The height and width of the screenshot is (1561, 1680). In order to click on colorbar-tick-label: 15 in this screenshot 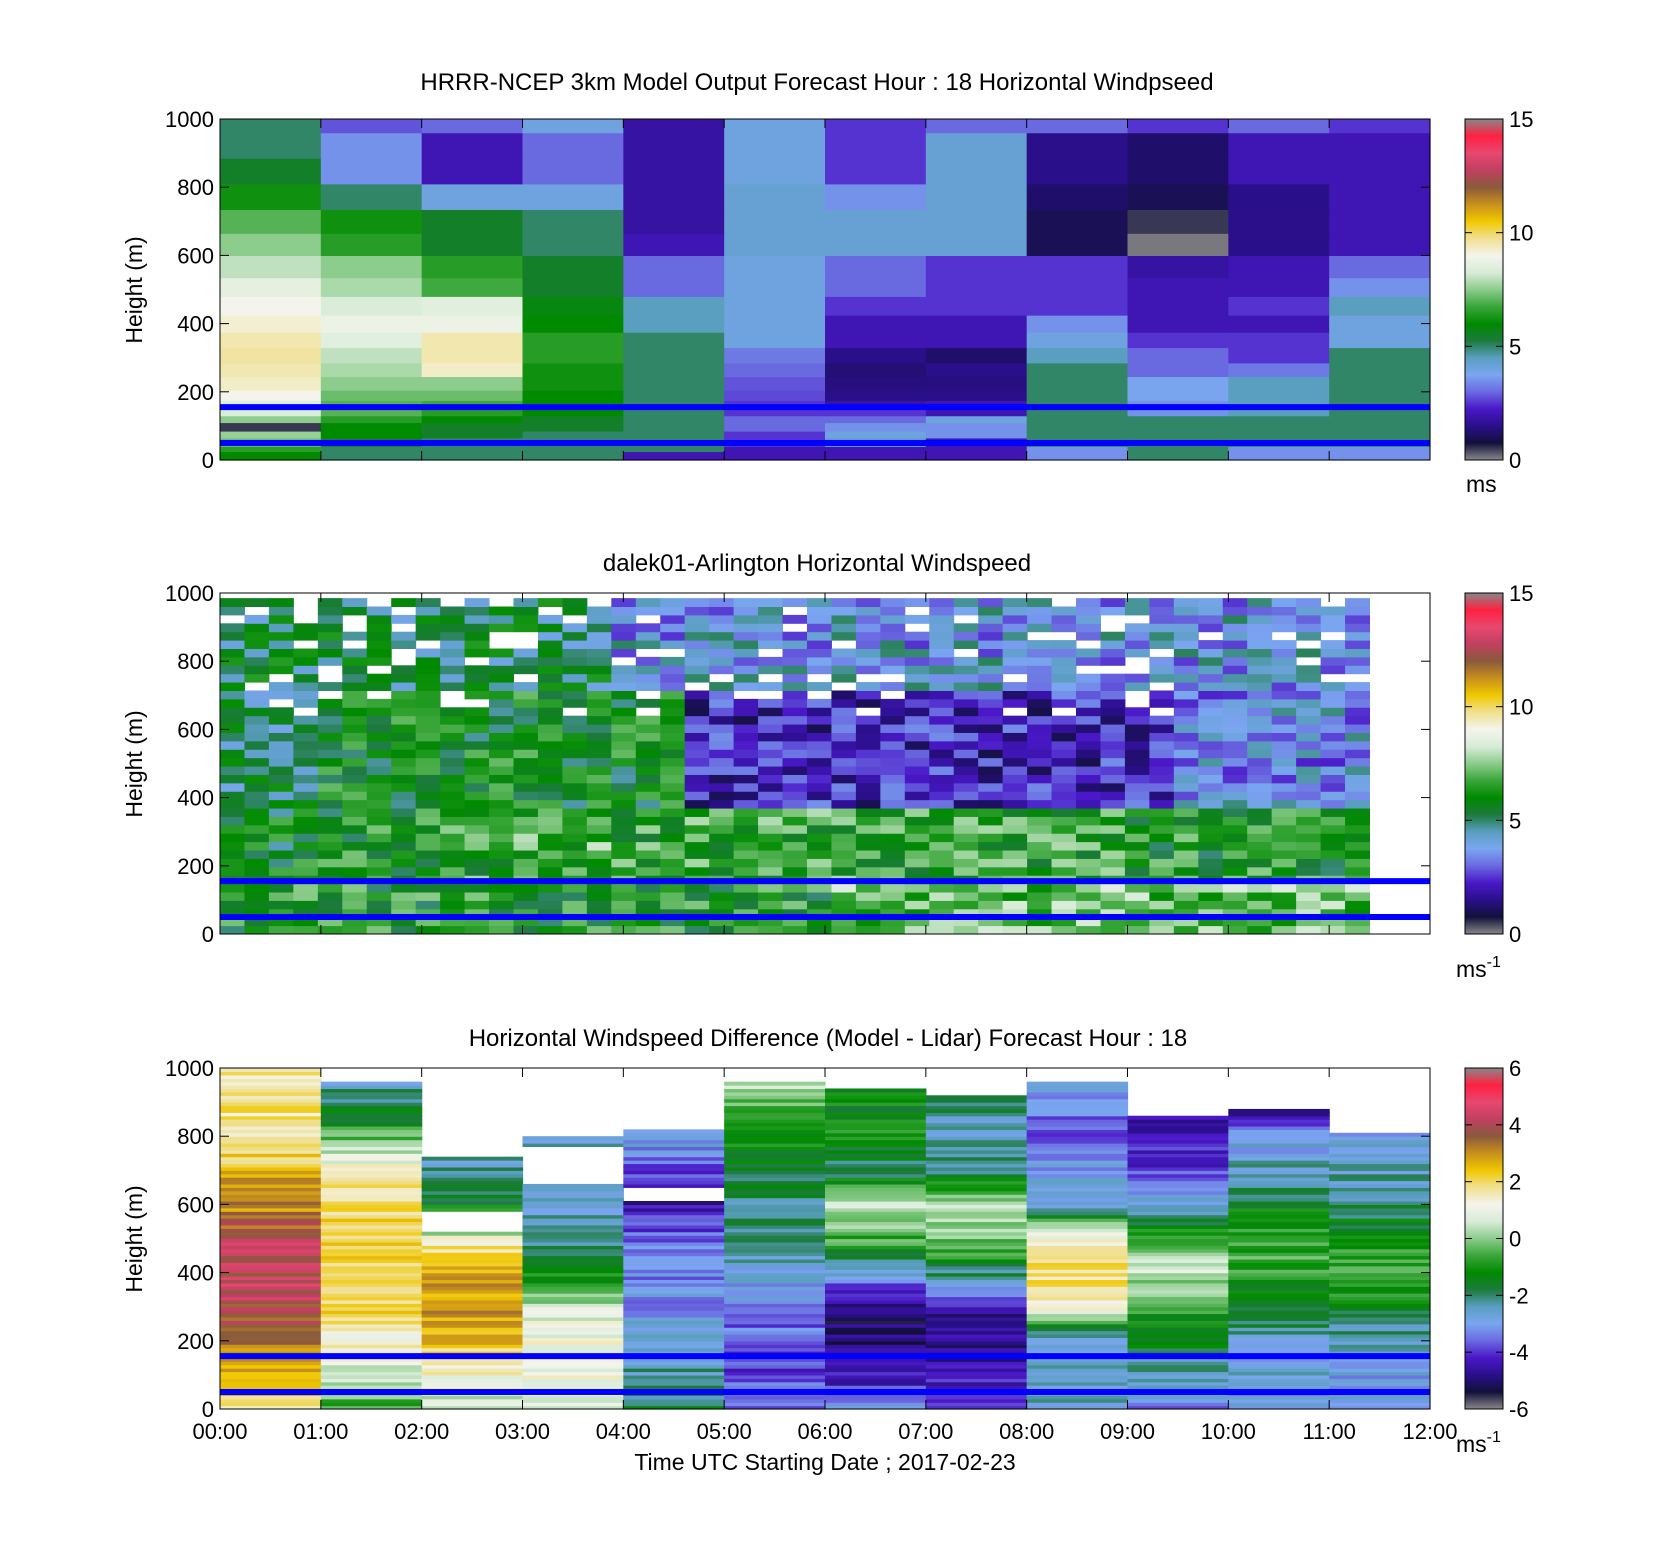, I will do `click(1521, 119)`.